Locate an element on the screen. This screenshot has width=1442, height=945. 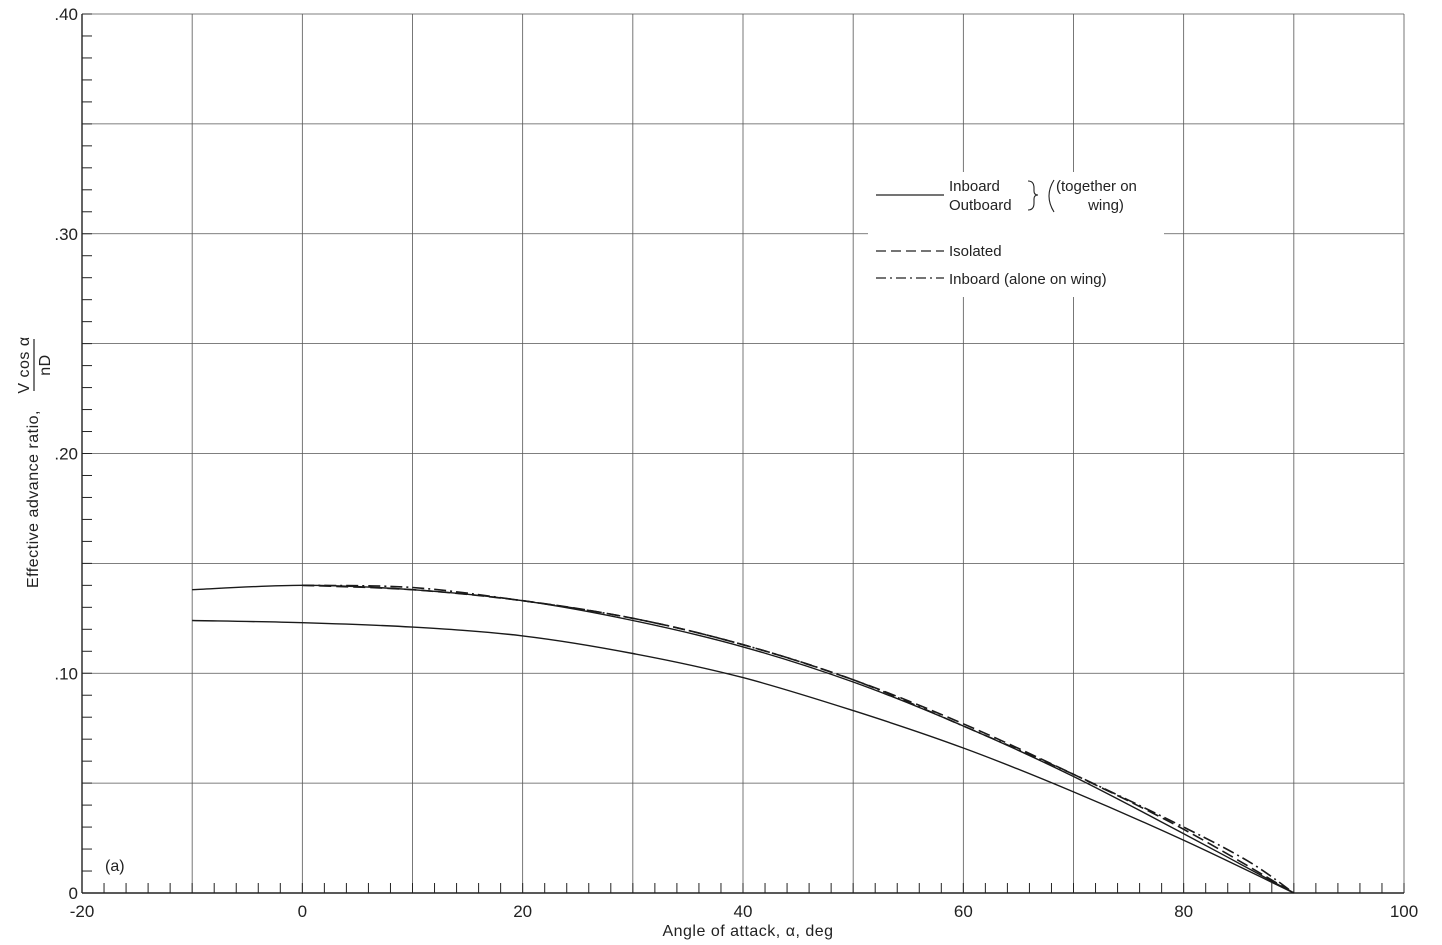
y-tick-label: .20 is located at coordinates (66, 454).